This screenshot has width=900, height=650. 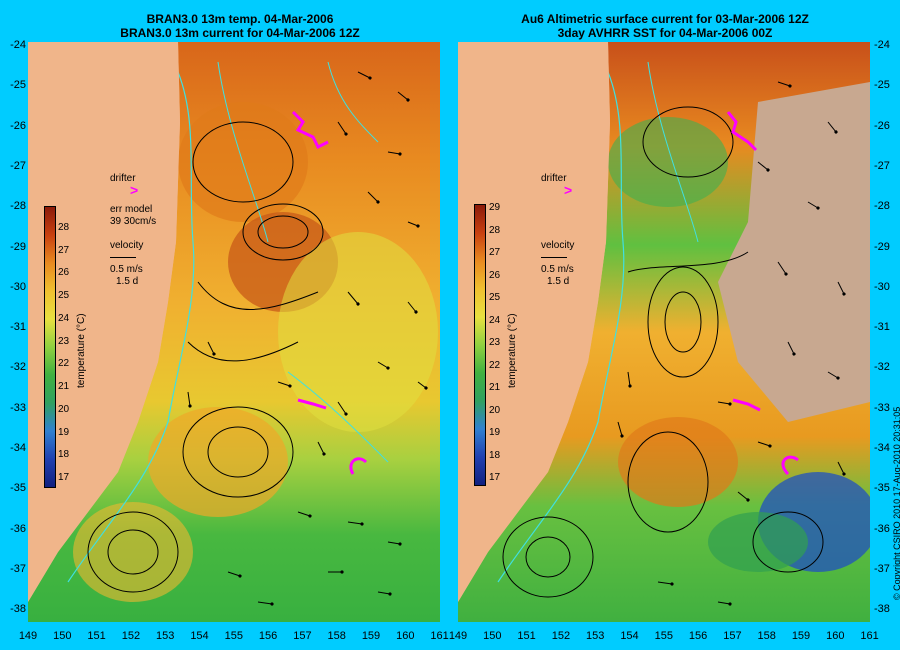 What do you see at coordinates (81, 350) in the screenshot?
I see `left-colorbar-title: temperature (°C)` at bounding box center [81, 350].